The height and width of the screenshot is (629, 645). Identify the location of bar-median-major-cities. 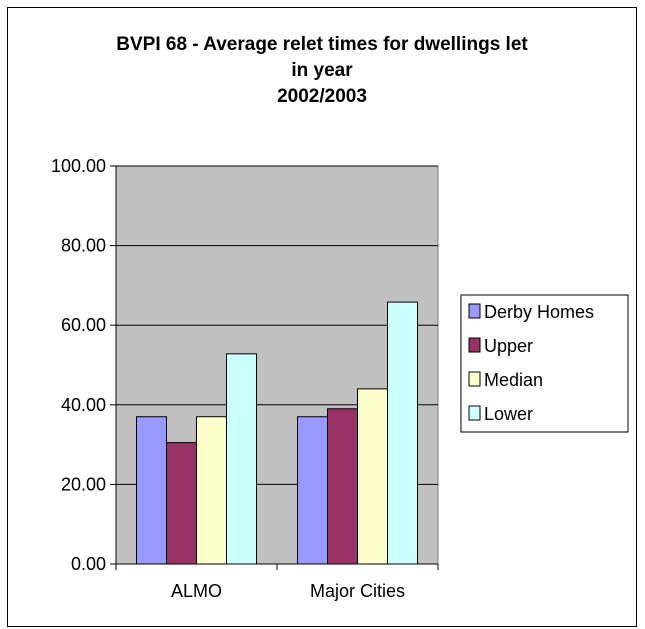
(372, 476).